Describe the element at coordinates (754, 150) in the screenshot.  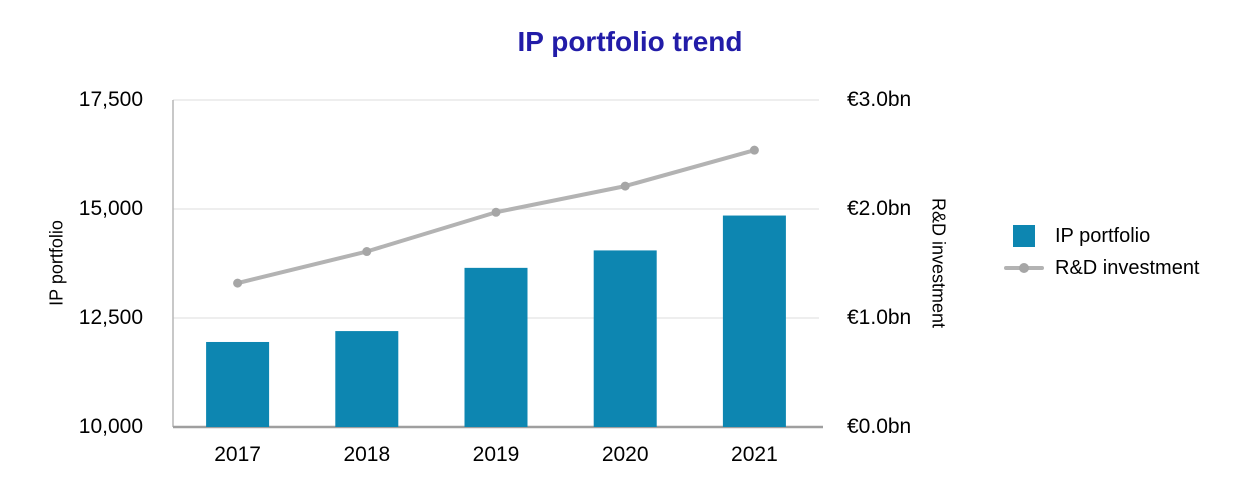
I see `rd-investment-point-2021` at that location.